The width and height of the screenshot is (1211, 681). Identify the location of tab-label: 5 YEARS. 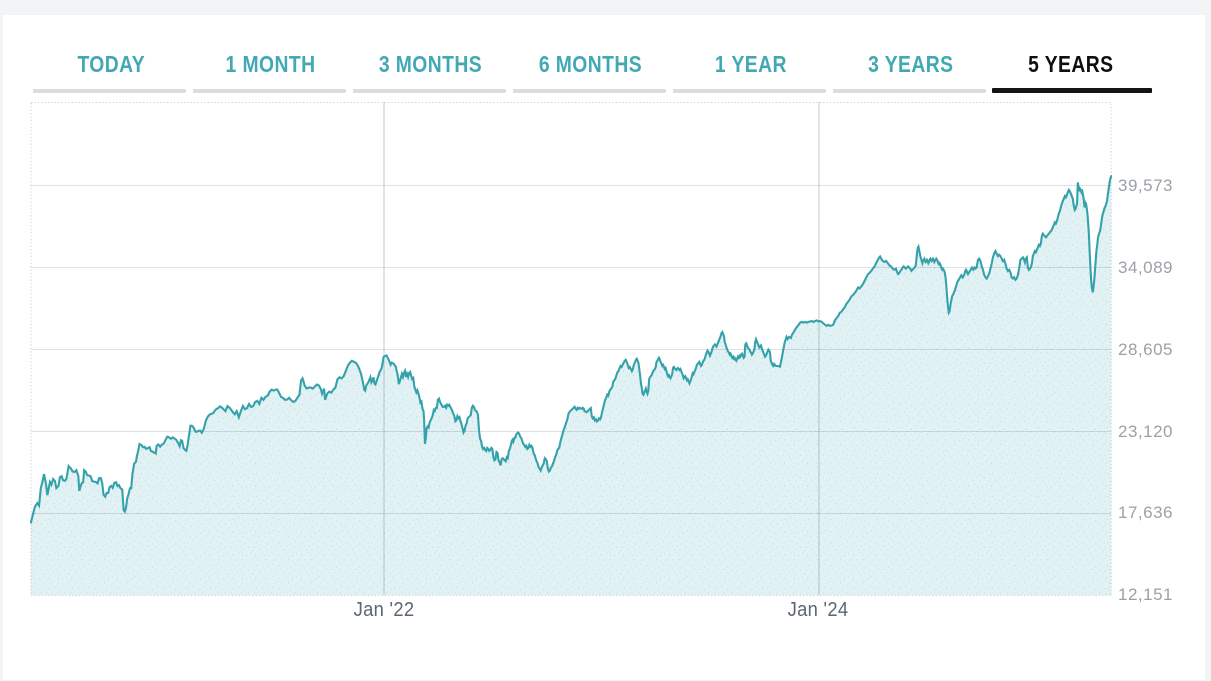
(1071, 63).